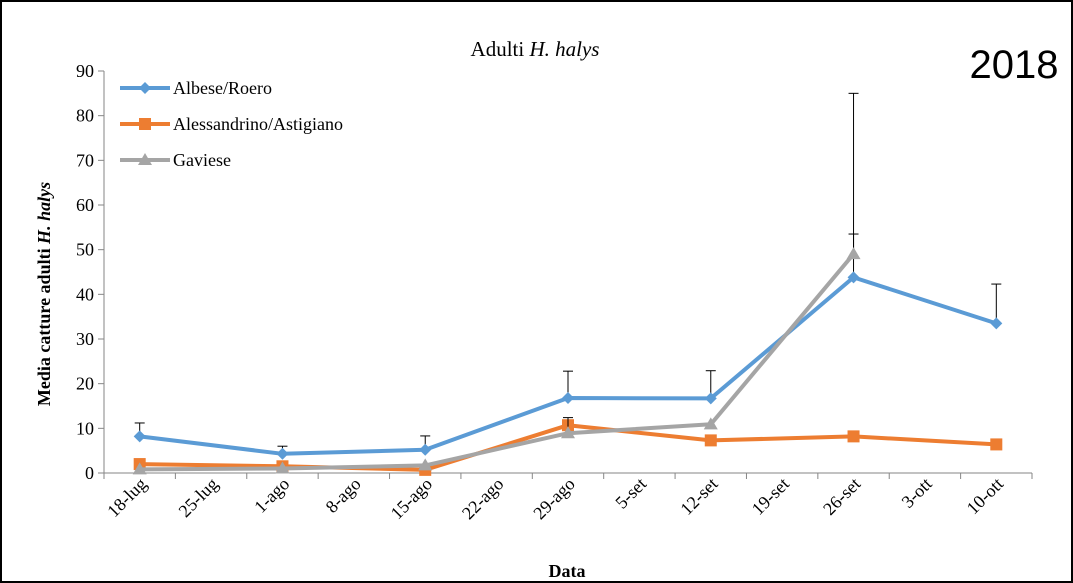 This screenshot has width=1073, height=583. What do you see at coordinates (567, 571) in the screenshot?
I see `x-axis-label: Data` at bounding box center [567, 571].